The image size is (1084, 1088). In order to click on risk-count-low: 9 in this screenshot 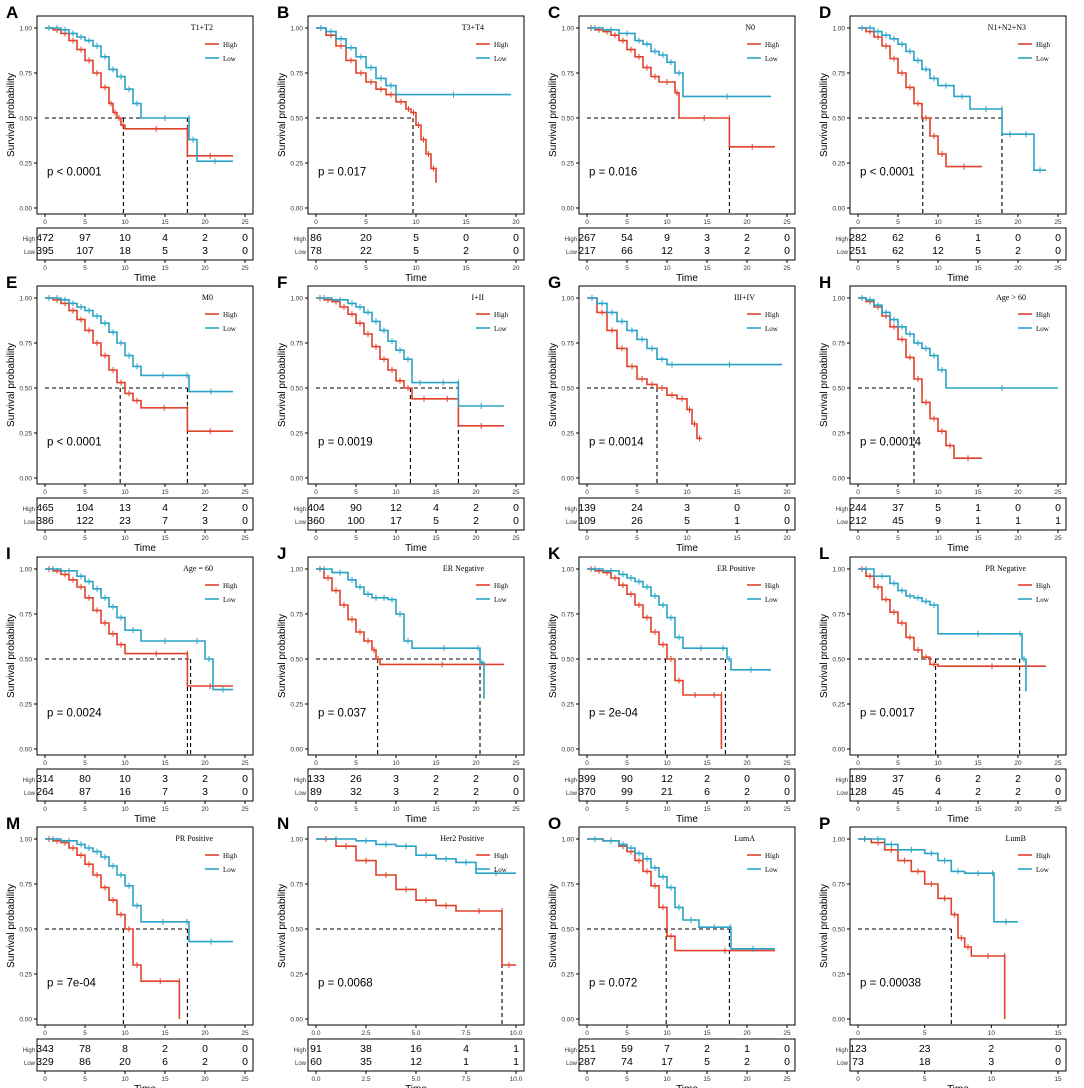, I will do `click(938, 521)`.